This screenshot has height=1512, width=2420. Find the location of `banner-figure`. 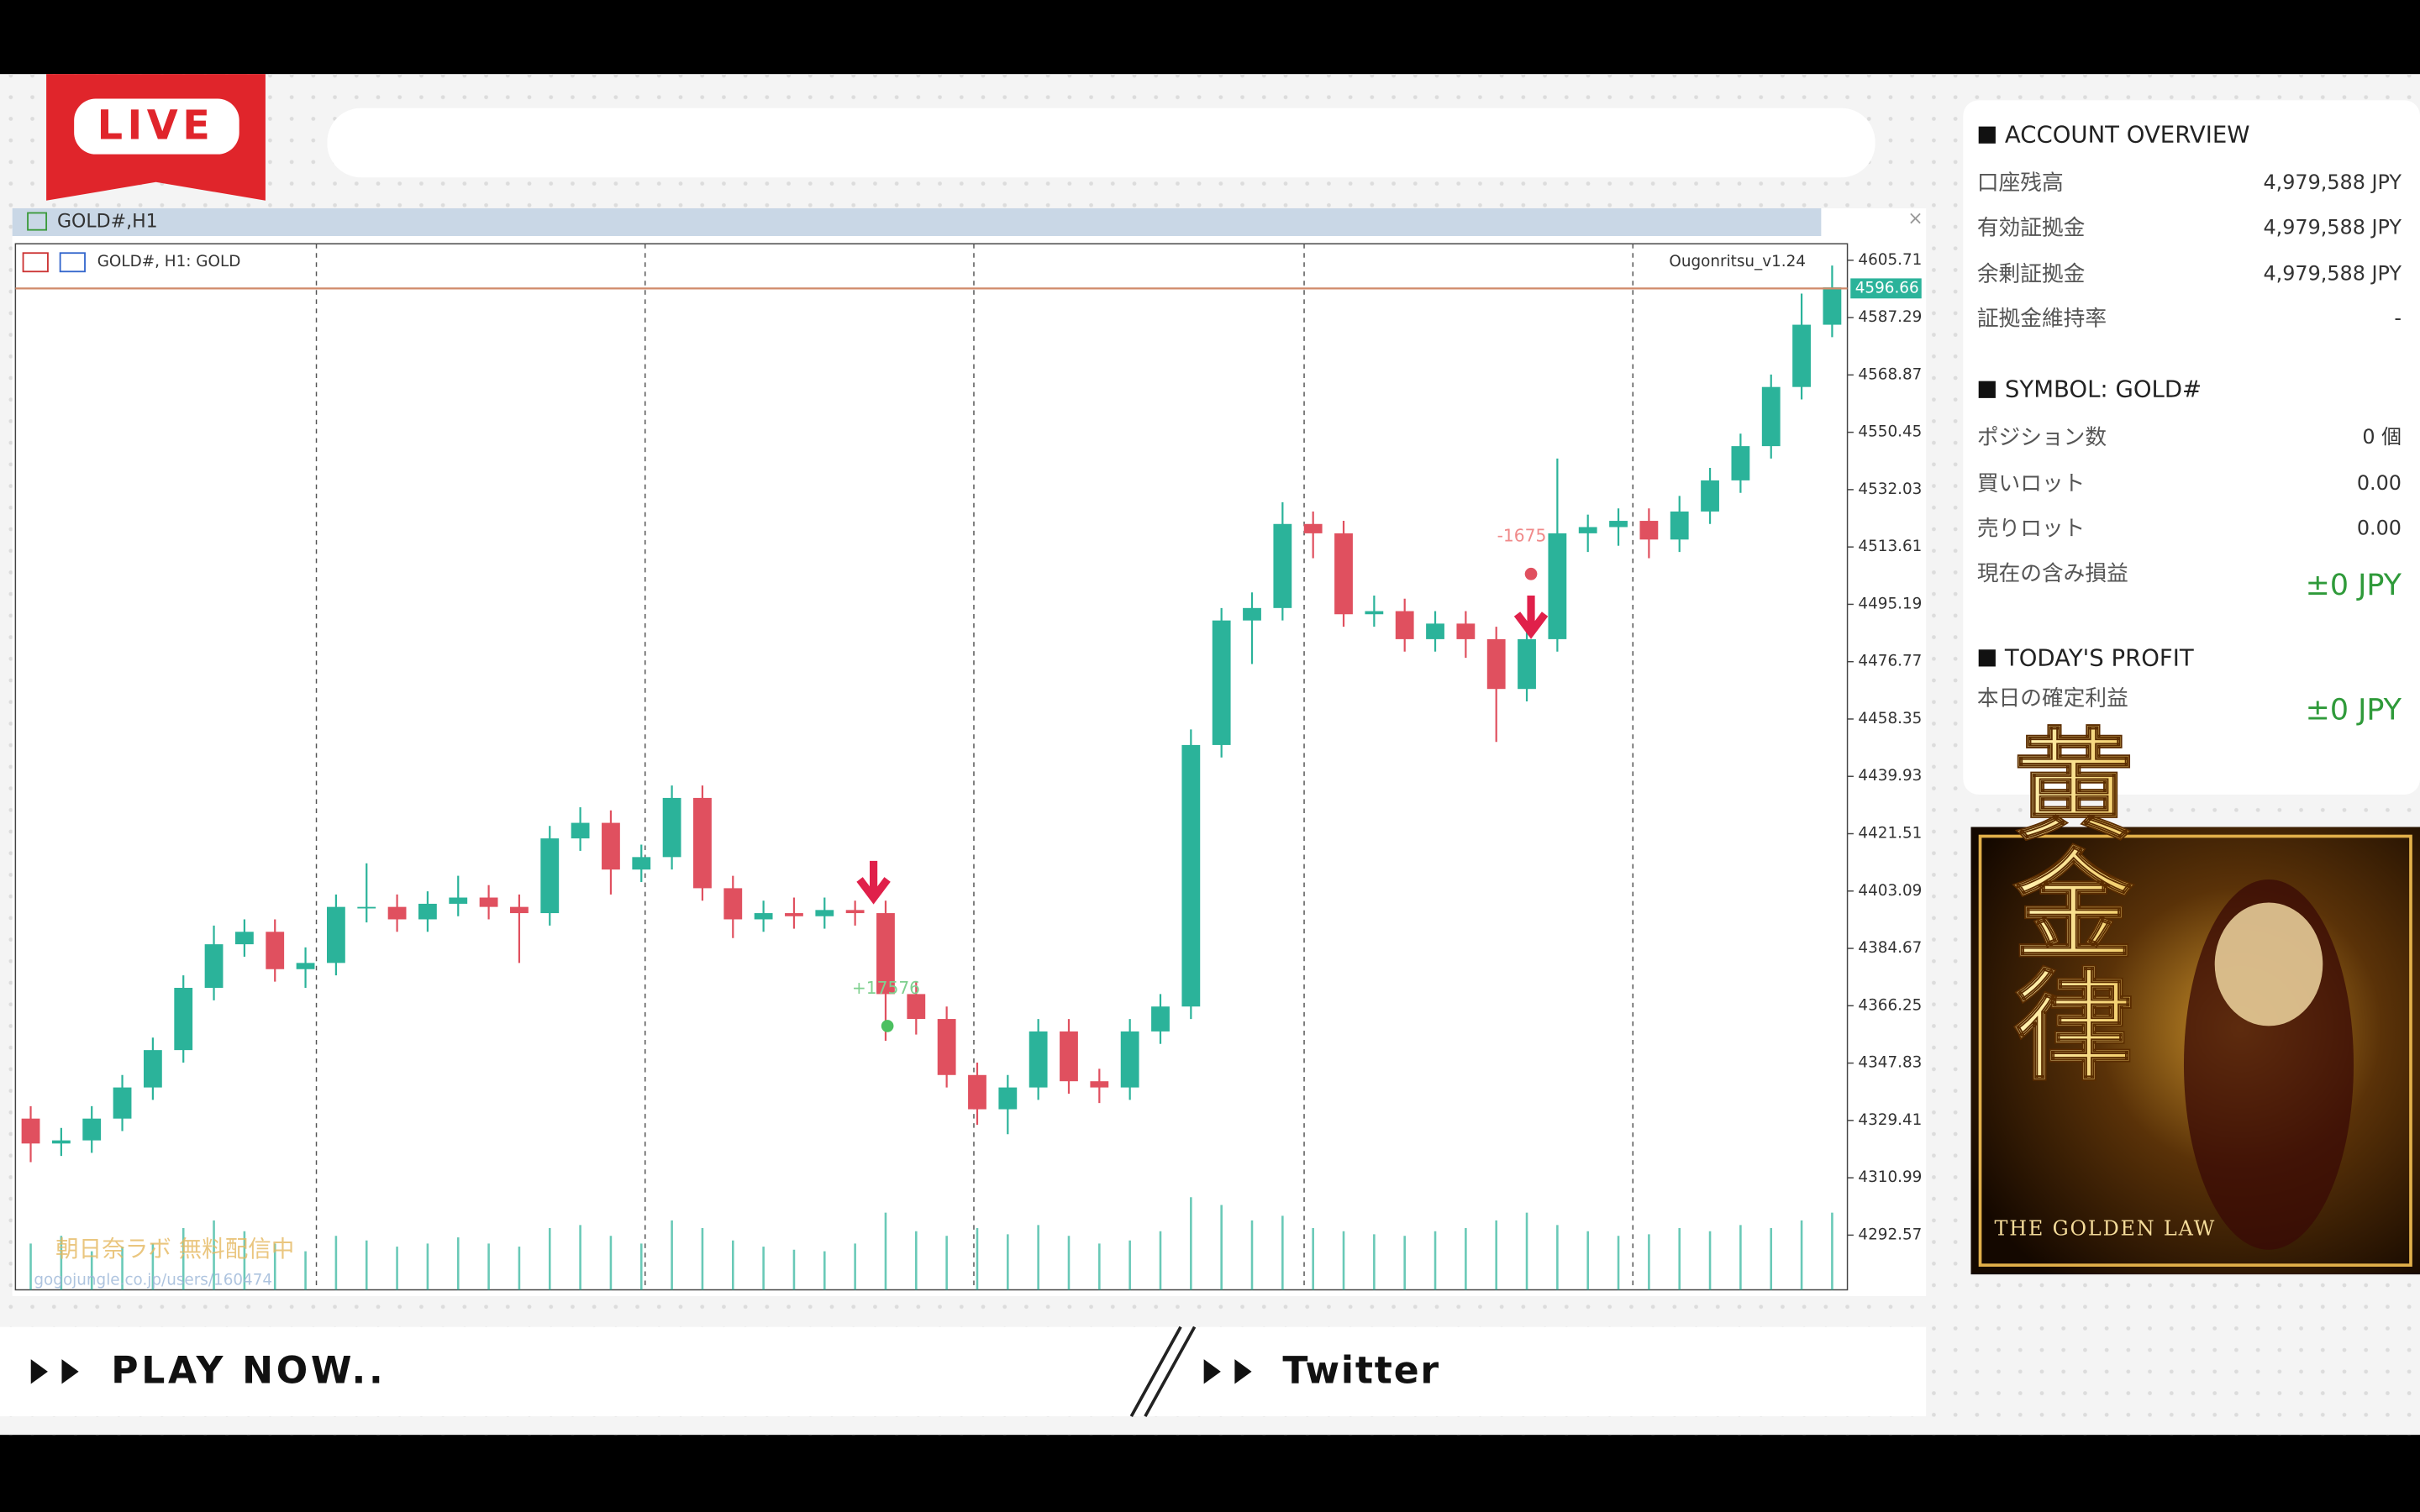

banner-figure is located at coordinates (2268, 964).